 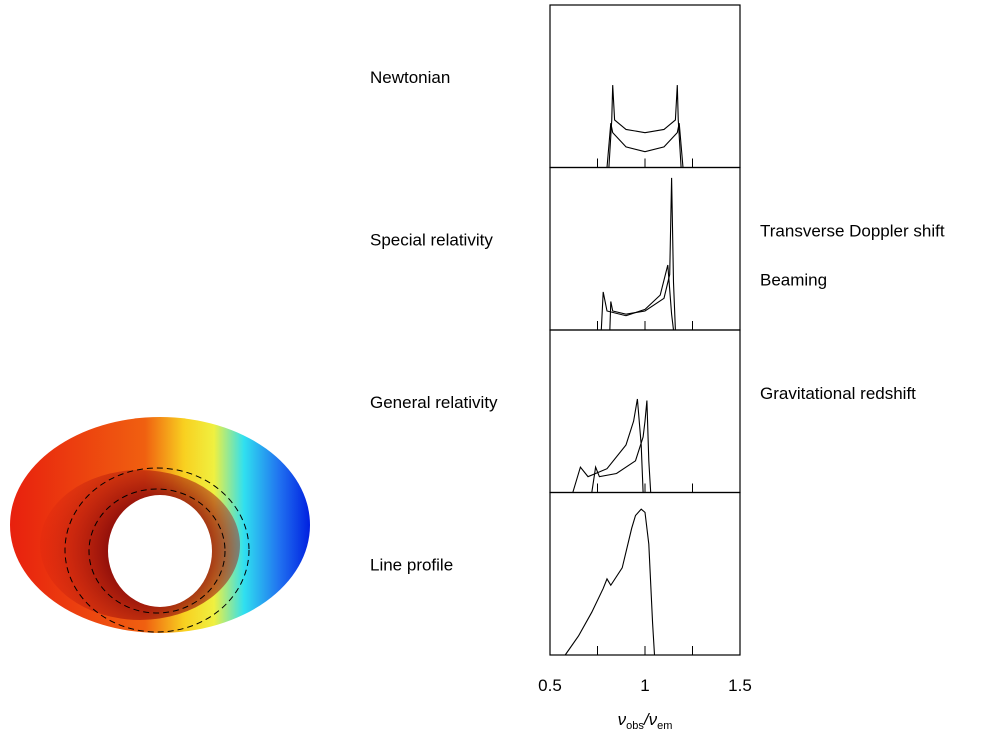 I want to click on x-tick-label: 0.5, so click(x=550, y=685).